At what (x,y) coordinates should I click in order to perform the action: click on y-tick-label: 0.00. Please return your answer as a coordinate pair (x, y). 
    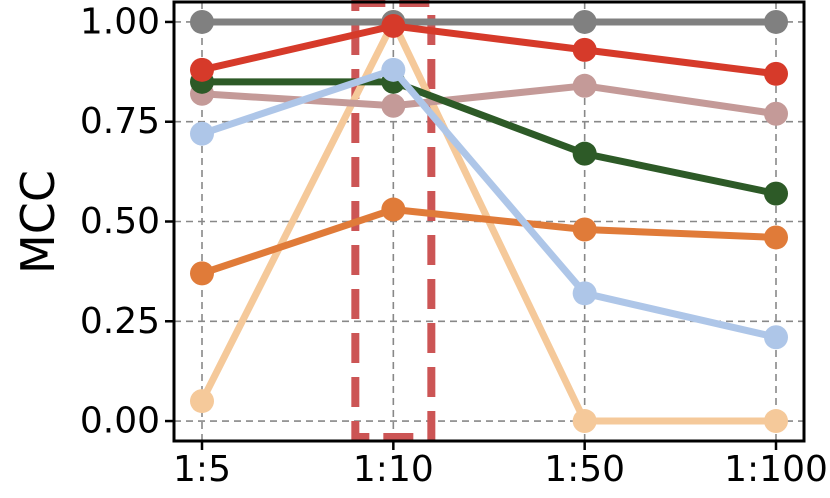
    Looking at the image, I should click on (120, 421).